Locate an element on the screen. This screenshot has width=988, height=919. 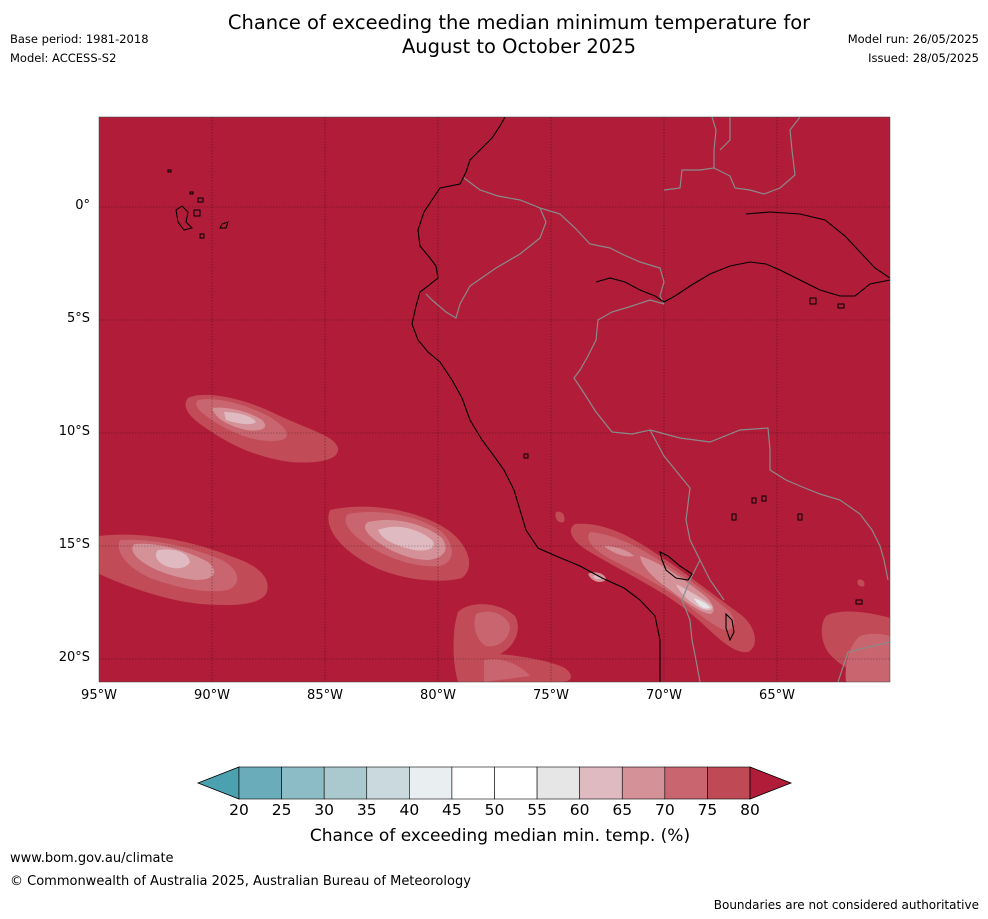
model-name: Model: ACCESS-S2 is located at coordinates (63, 58).